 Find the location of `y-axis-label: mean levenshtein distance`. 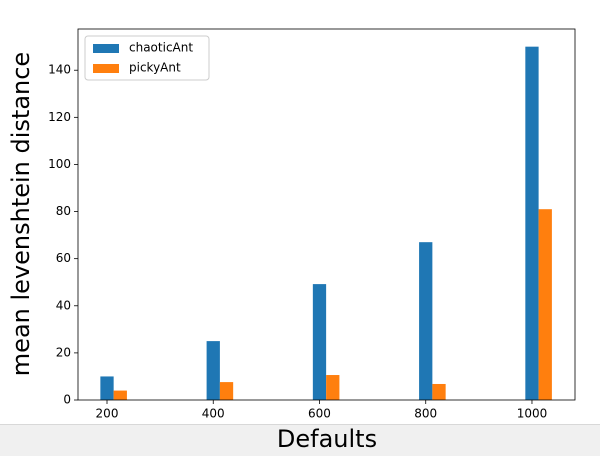

y-axis-label: mean levenshtein distance is located at coordinates (21, 214).